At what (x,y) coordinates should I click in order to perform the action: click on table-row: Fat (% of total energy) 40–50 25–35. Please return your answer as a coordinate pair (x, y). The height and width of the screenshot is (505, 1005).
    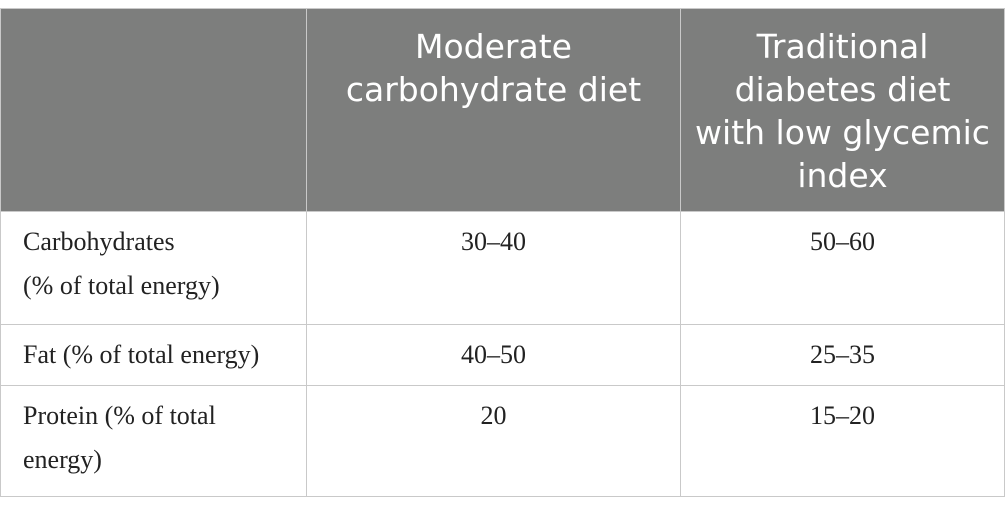
    Looking at the image, I should click on (502, 355).